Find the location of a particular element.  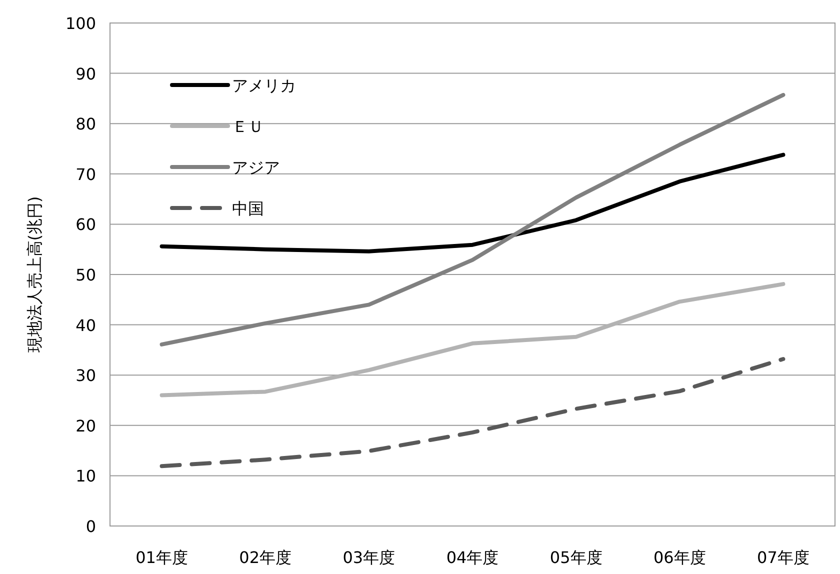

x-tick-label: 03年度 is located at coordinates (369, 557).